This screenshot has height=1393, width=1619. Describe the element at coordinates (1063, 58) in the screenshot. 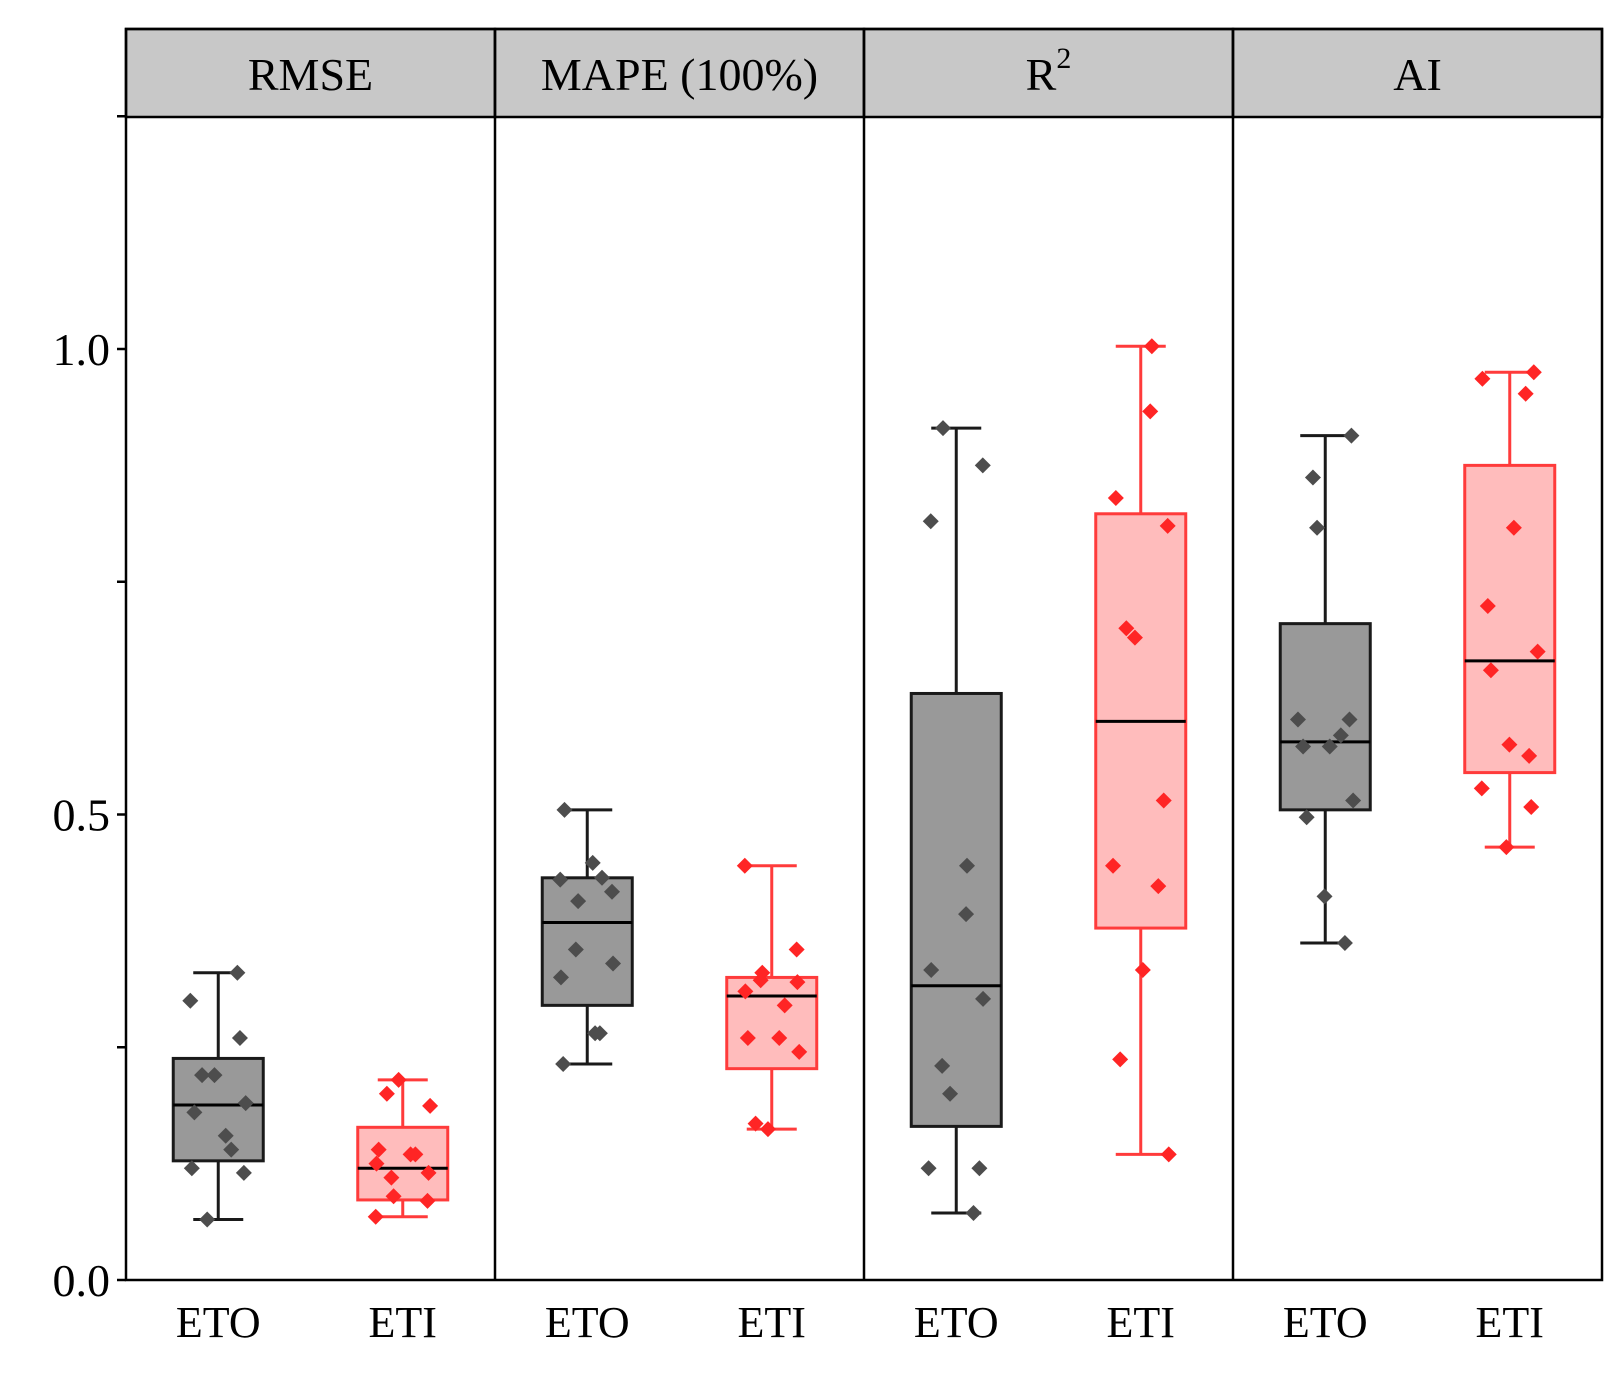

I see `panel-title-superscript: 2` at that location.